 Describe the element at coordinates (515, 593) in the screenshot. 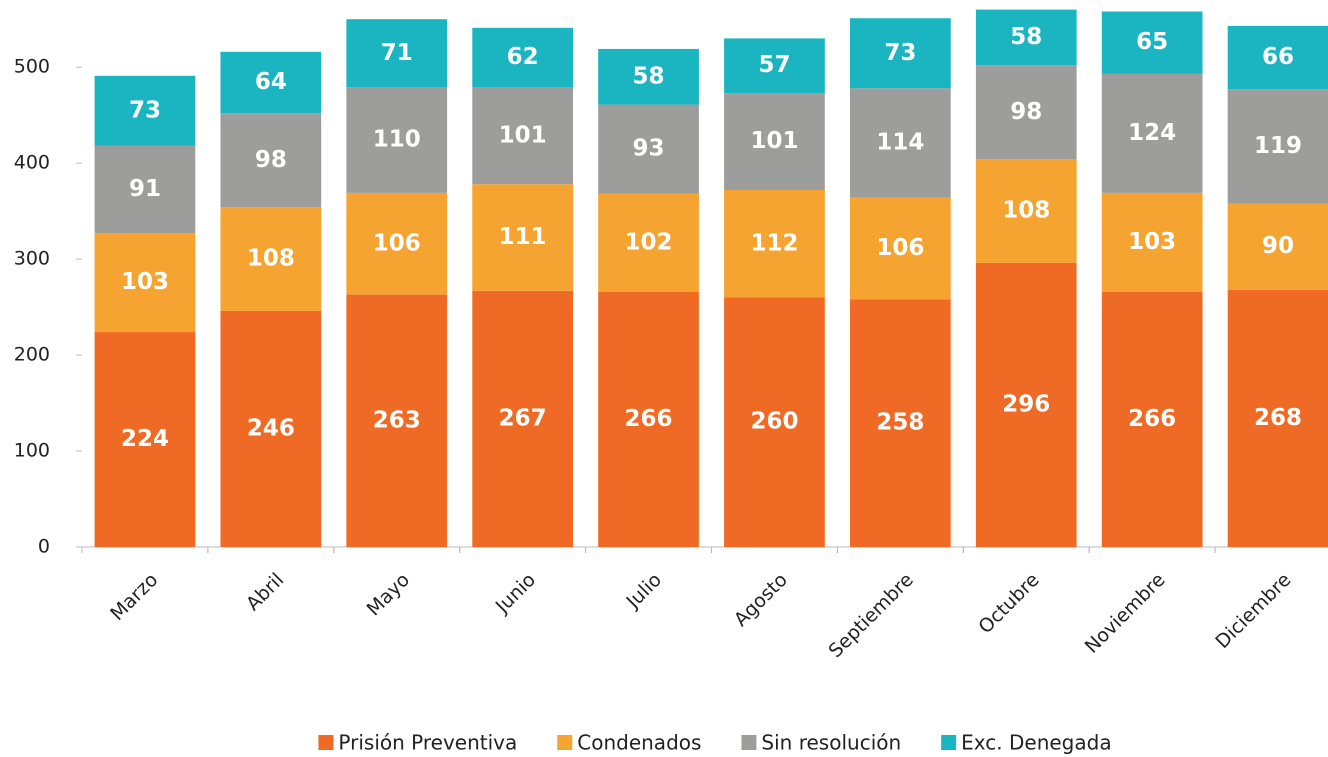

I see `x-tick-label: Junio` at that location.